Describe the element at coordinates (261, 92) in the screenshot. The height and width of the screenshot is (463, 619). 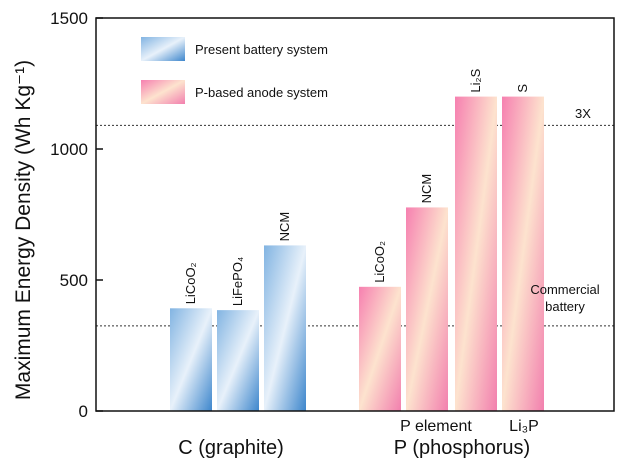
I see `legend-label-p-based: P-based anode system` at that location.